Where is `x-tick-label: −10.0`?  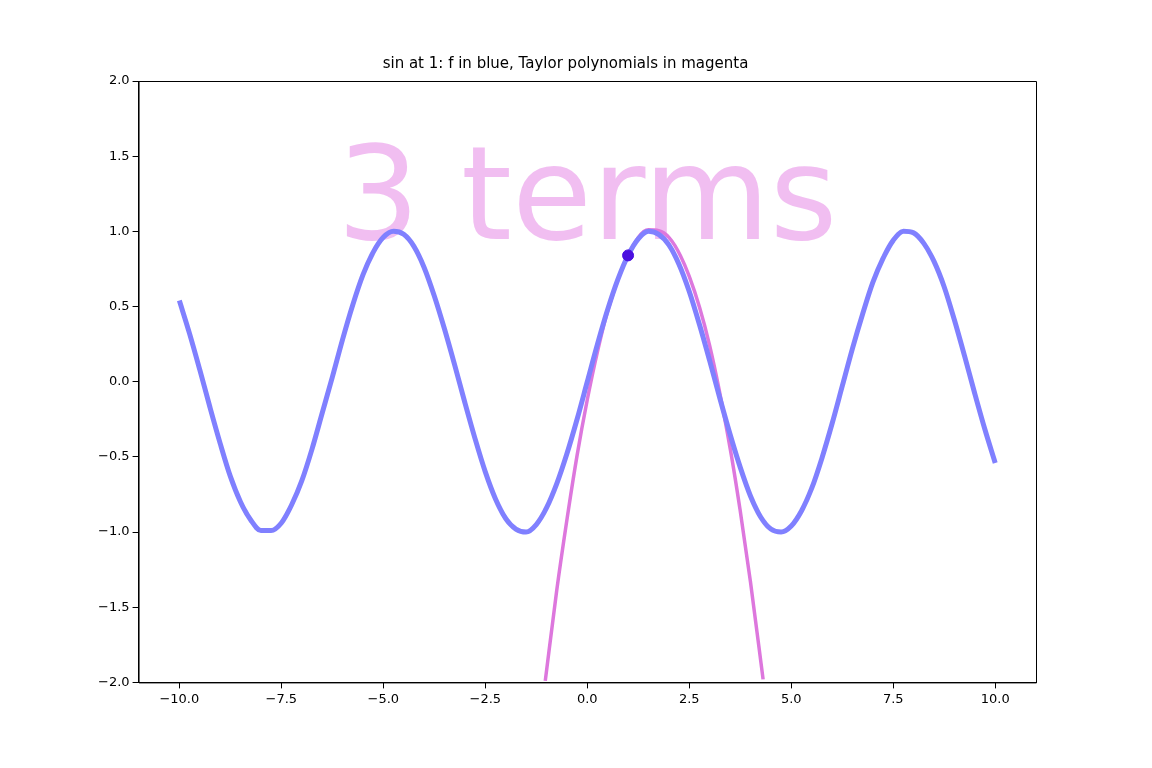
x-tick-label: −10.0 is located at coordinates (179, 698).